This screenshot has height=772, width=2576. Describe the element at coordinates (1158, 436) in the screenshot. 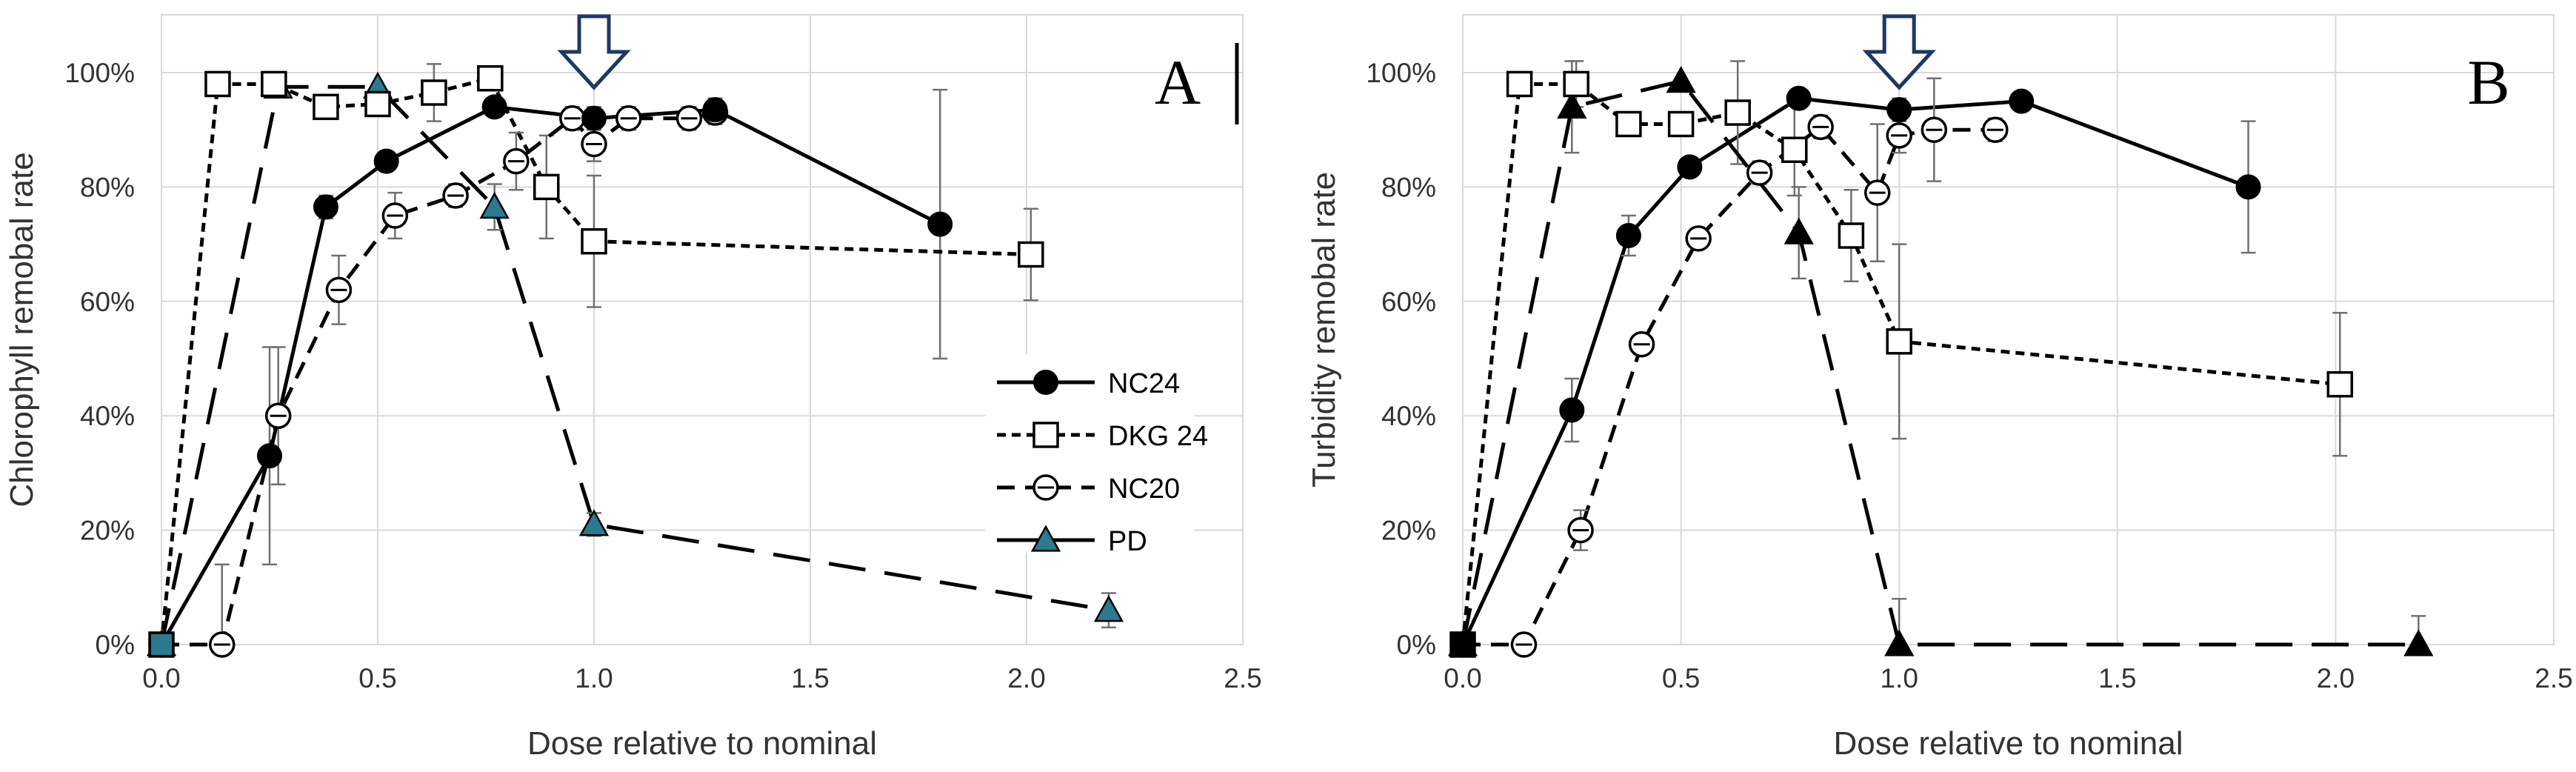

I see `legend-label-dkg24: DKG 24` at that location.